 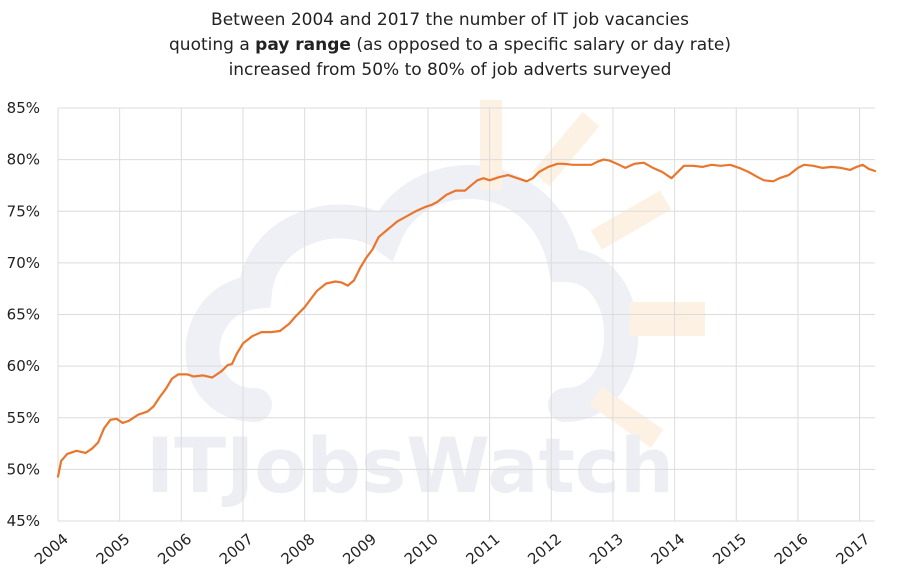 I want to click on x-tick-label: 2008, so click(x=298, y=549).